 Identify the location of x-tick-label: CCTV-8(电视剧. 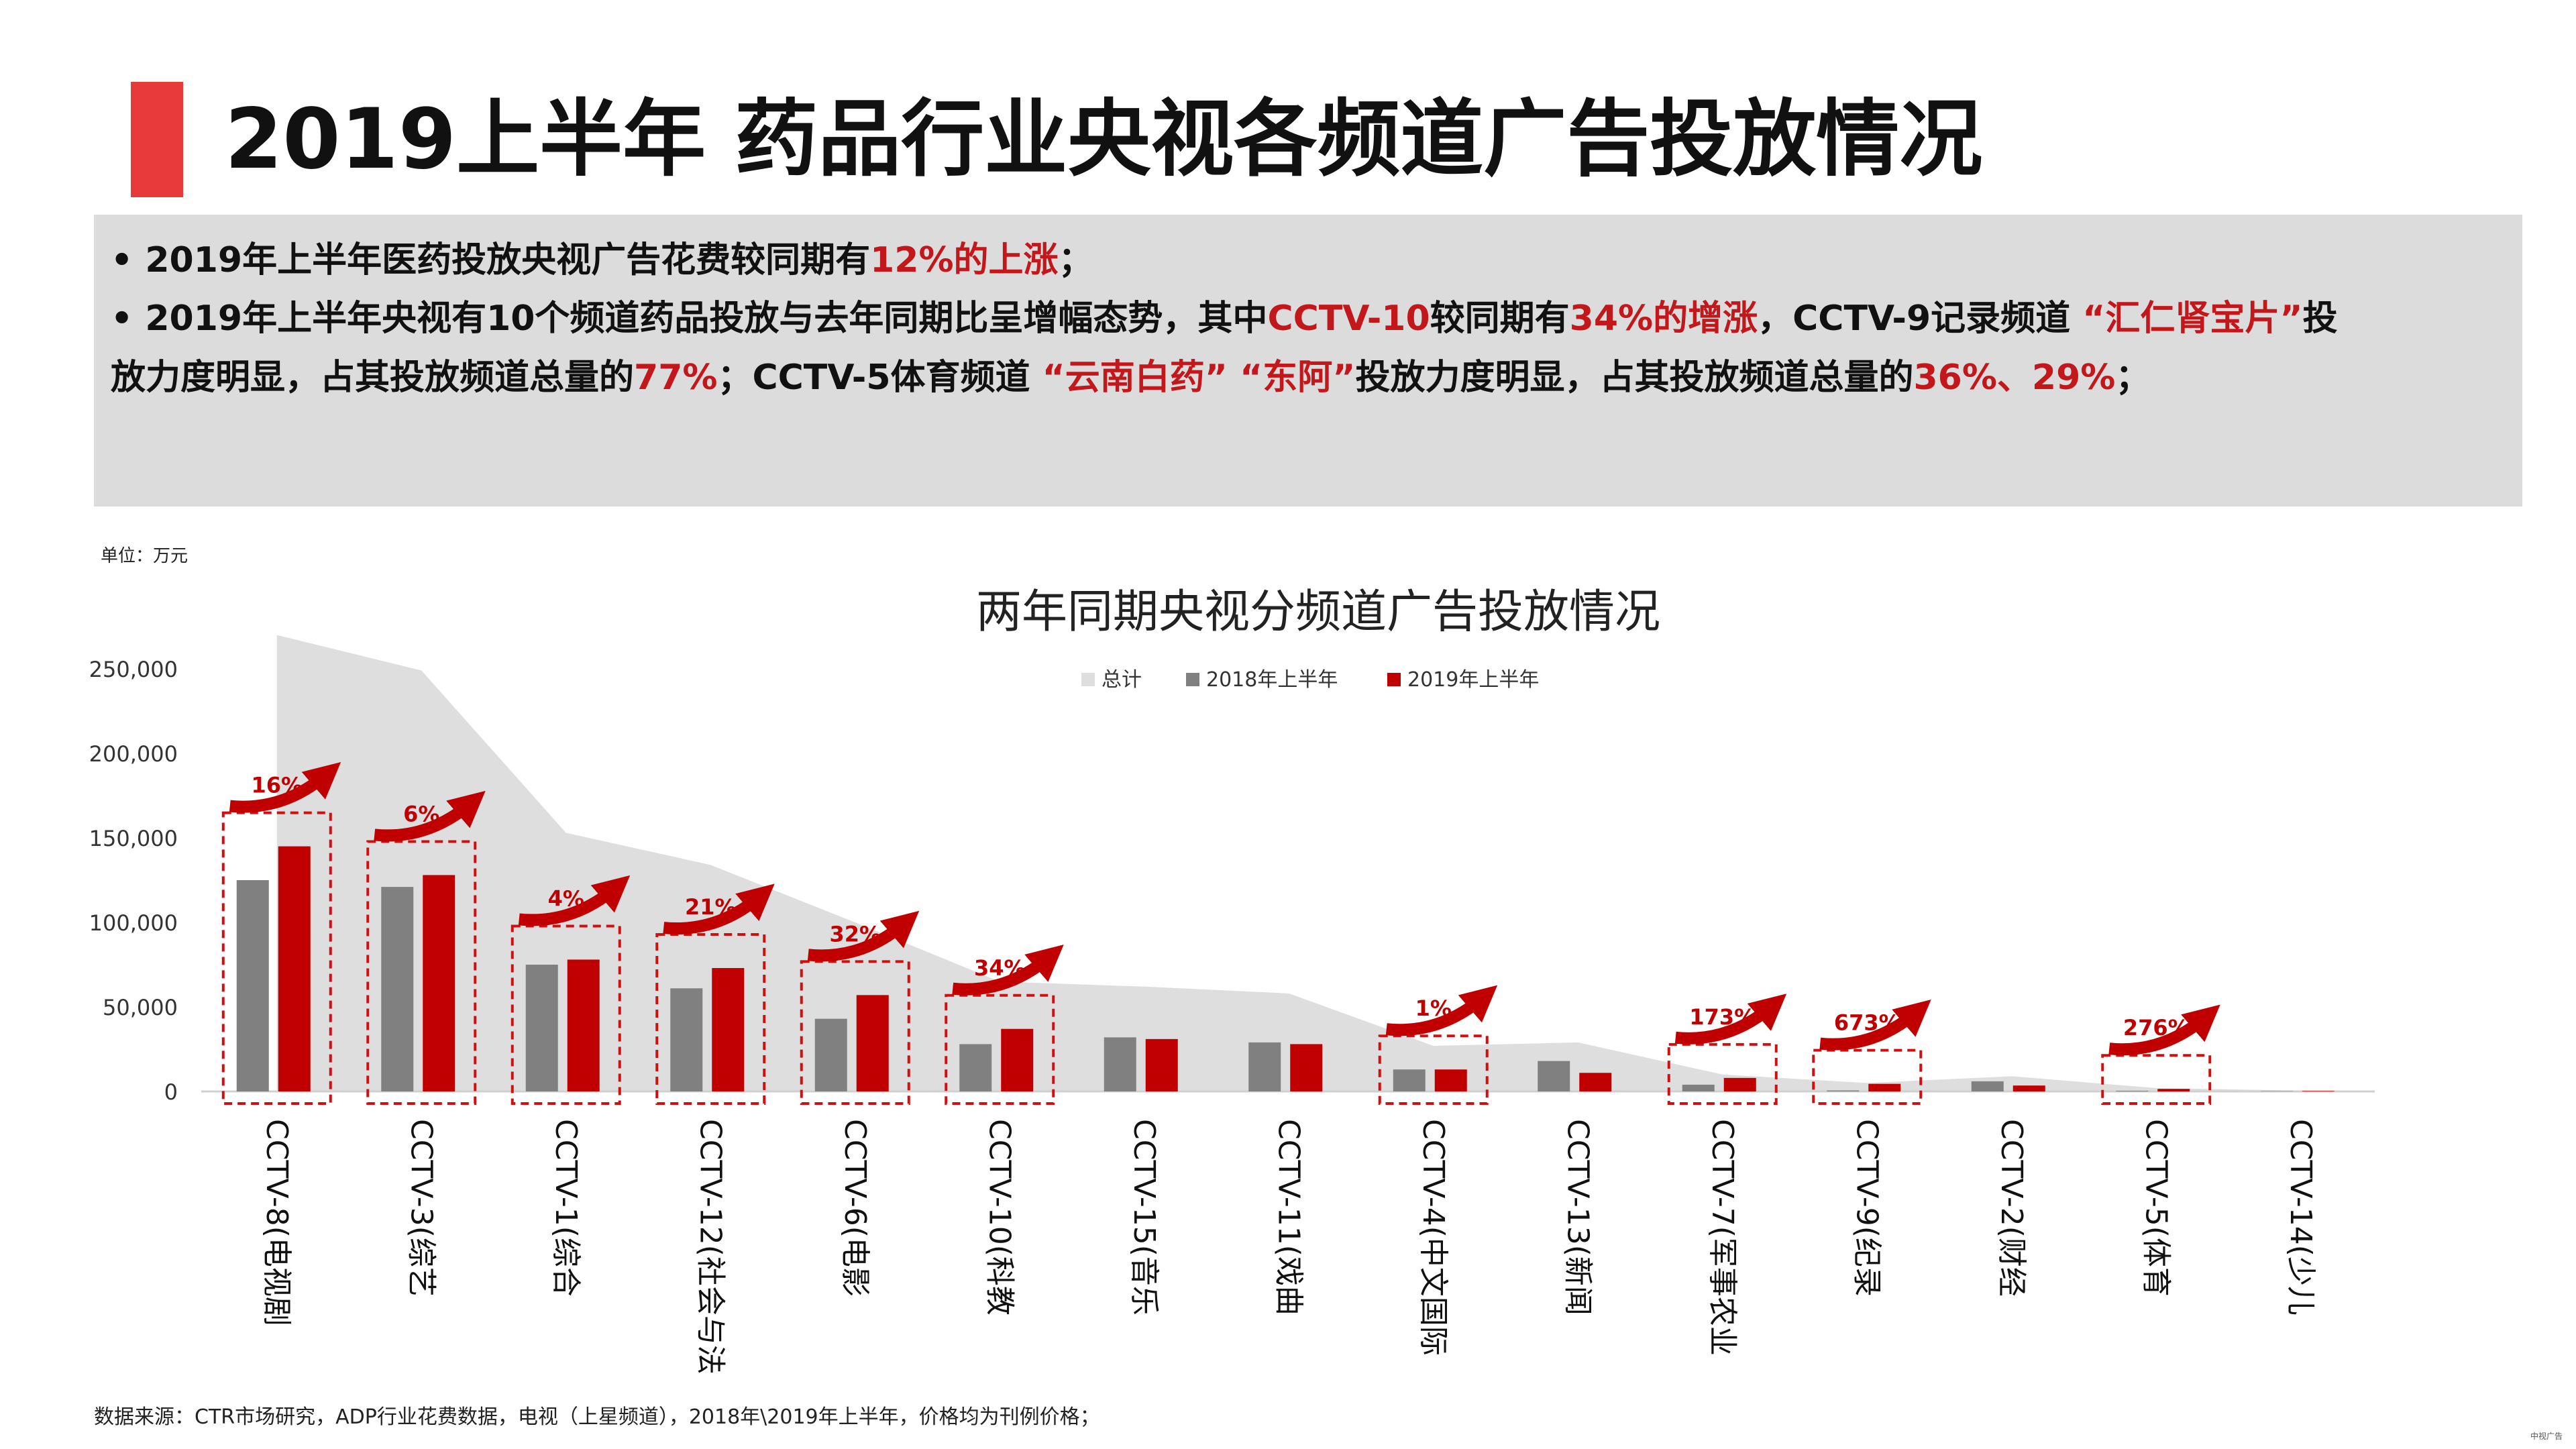
(277, 1222).